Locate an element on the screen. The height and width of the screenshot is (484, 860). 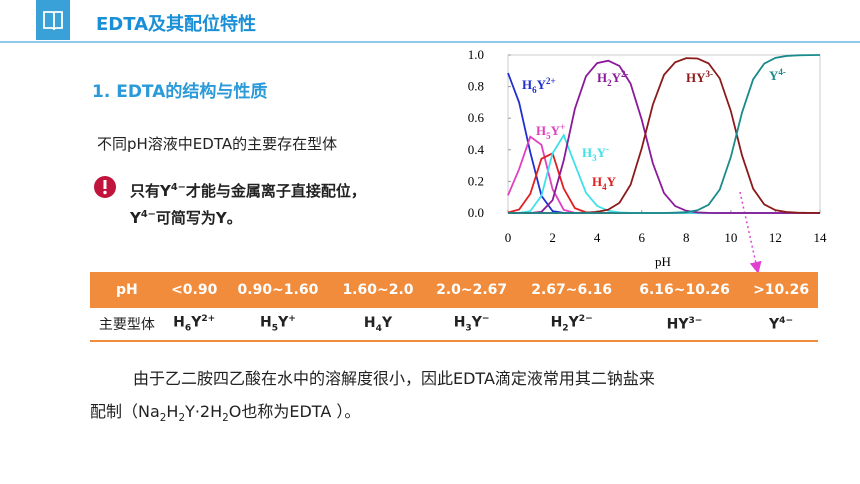
book-icon is located at coordinates (53, 21).